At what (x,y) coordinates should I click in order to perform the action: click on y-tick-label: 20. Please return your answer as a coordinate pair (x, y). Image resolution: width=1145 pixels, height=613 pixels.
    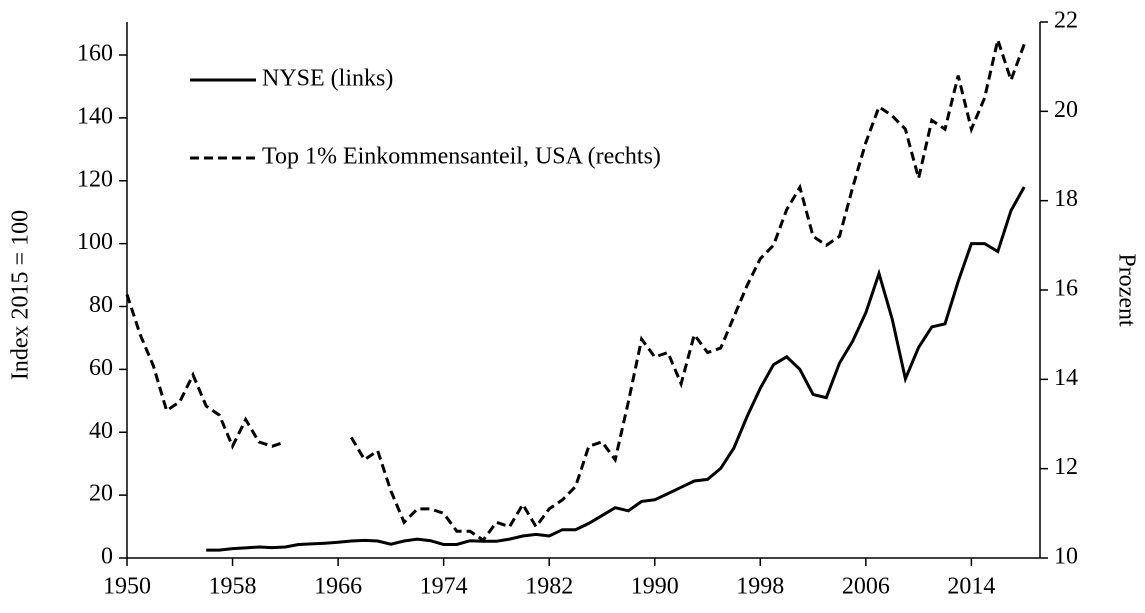
    Looking at the image, I should click on (101, 494).